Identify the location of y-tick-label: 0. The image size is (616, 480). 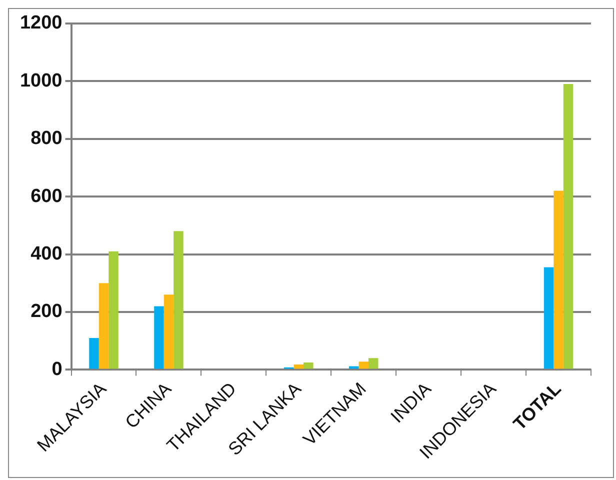
(57, 369).